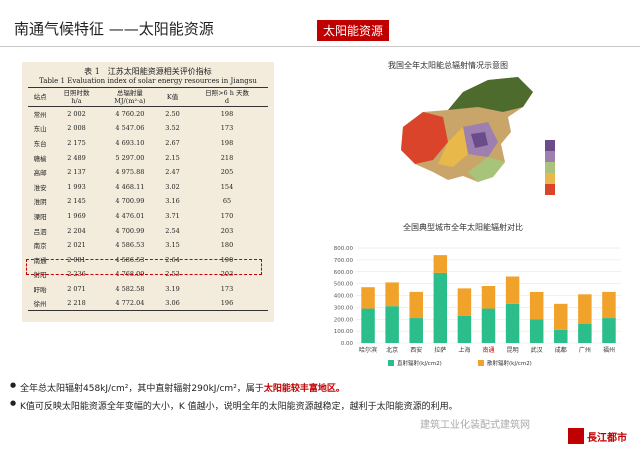  What do you see at coordinates (148, 289) in the screenshot?
I see `table-row: 盱眙 2 071 4 582.58 3.19 173` at bounding box center [148, 289].